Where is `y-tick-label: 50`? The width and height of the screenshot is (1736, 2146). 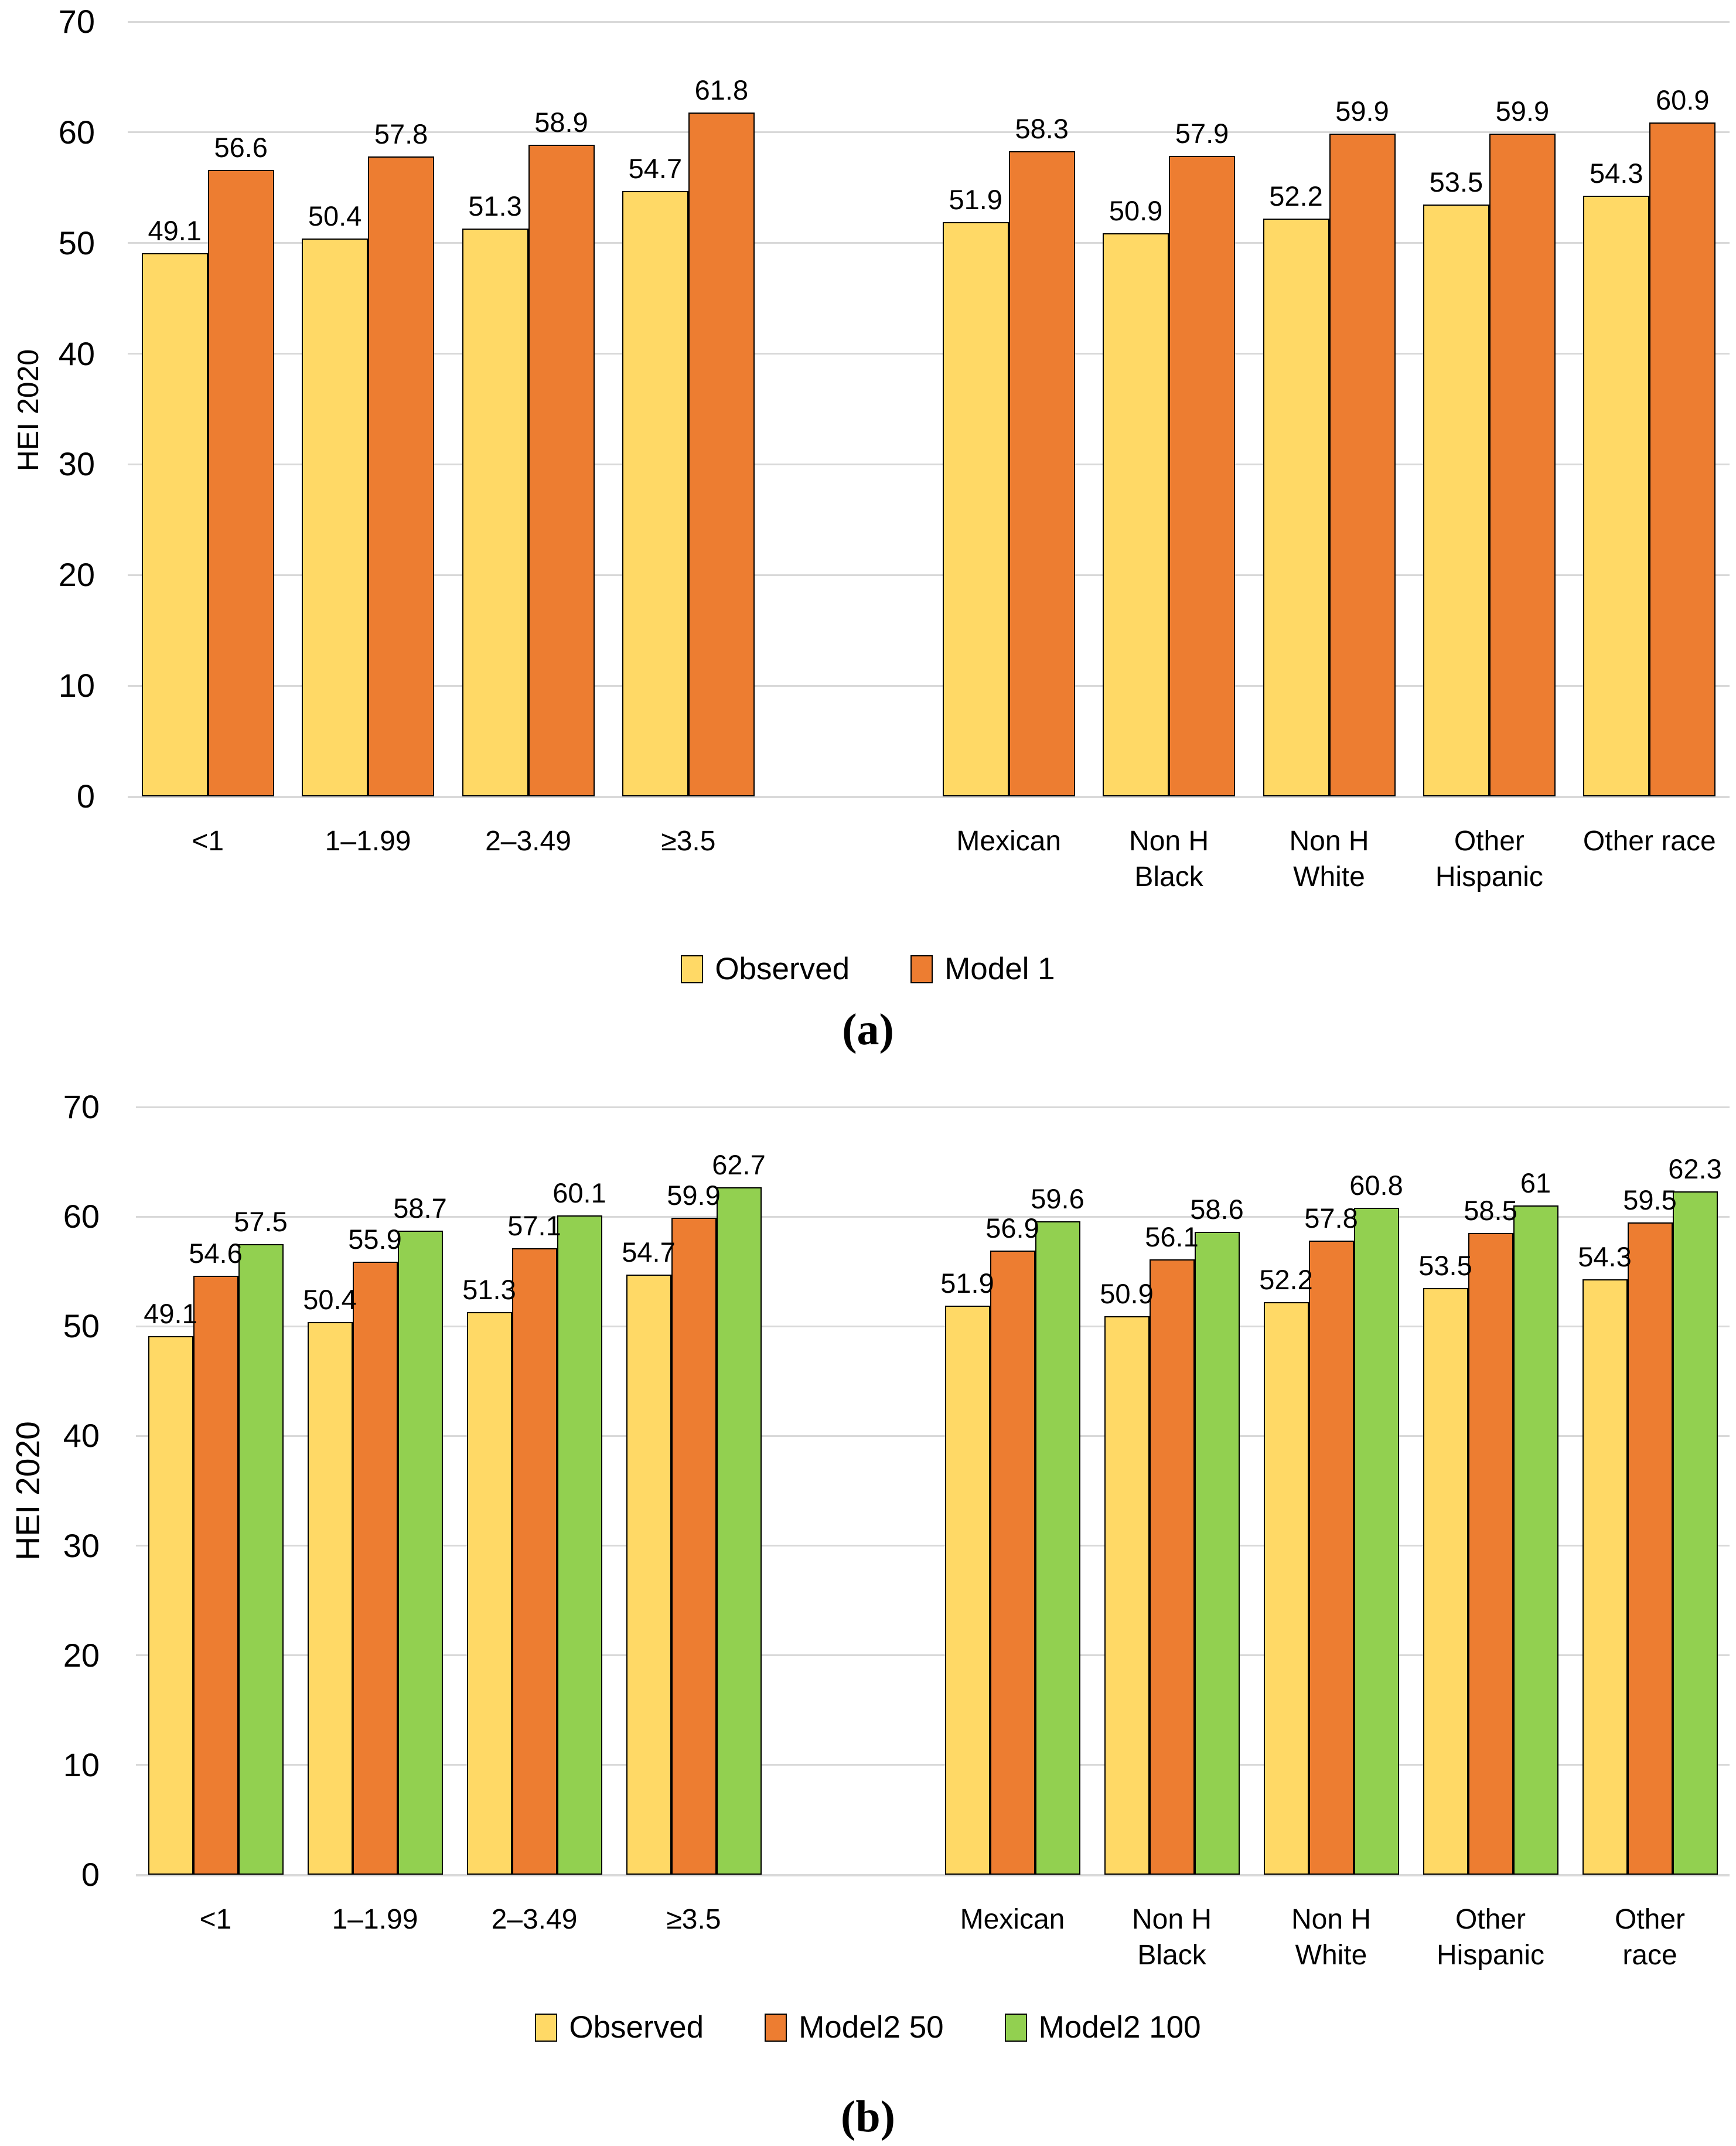
y-tick-label: 50 is located at coordinates (76, 242).